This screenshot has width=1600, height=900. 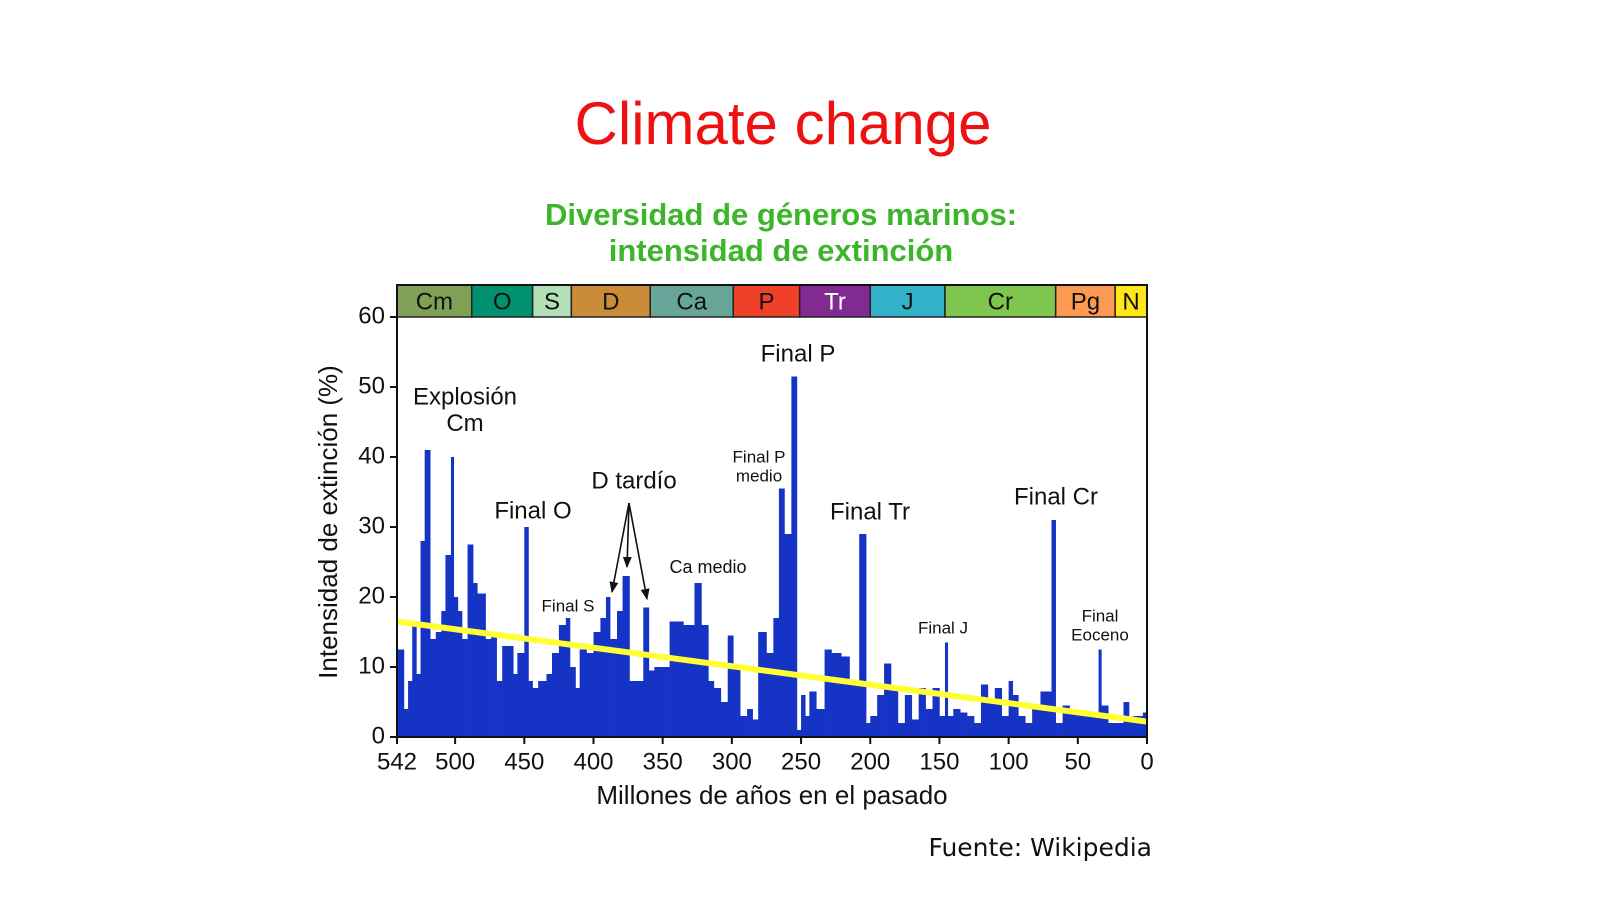 What do you see at coordinates (766, 301) in the screenshot?
I see `period-label: P` at bounding box center [766, 301].